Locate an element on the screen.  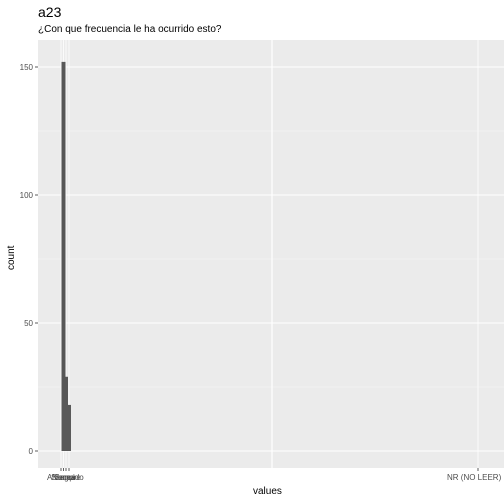
x-axis-label: values is located at coordinates (267, 491).